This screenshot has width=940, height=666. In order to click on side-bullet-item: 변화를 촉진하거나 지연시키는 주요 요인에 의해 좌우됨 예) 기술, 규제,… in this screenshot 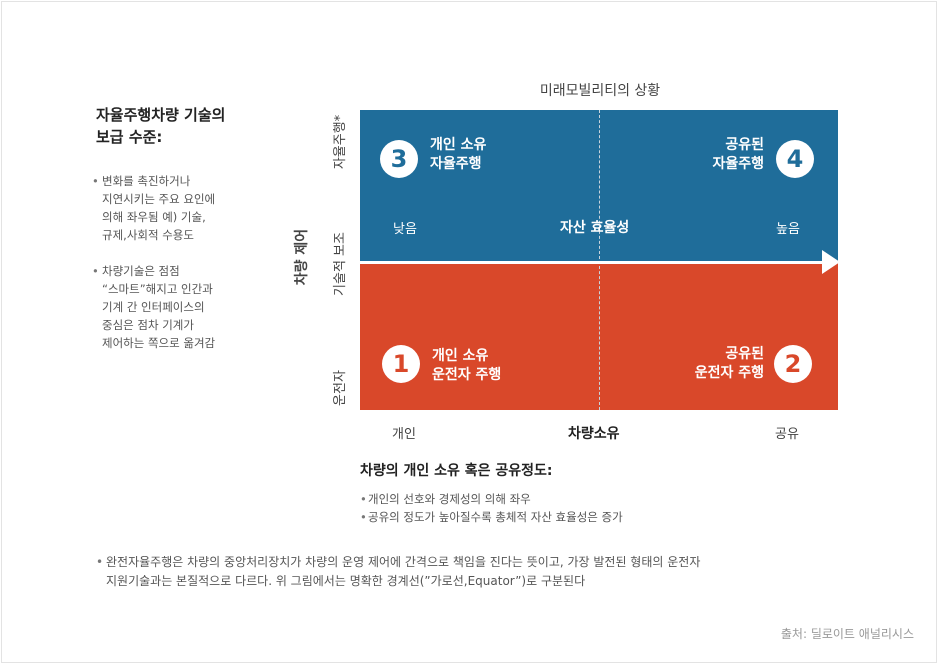, I will do `click(190, 208)`.